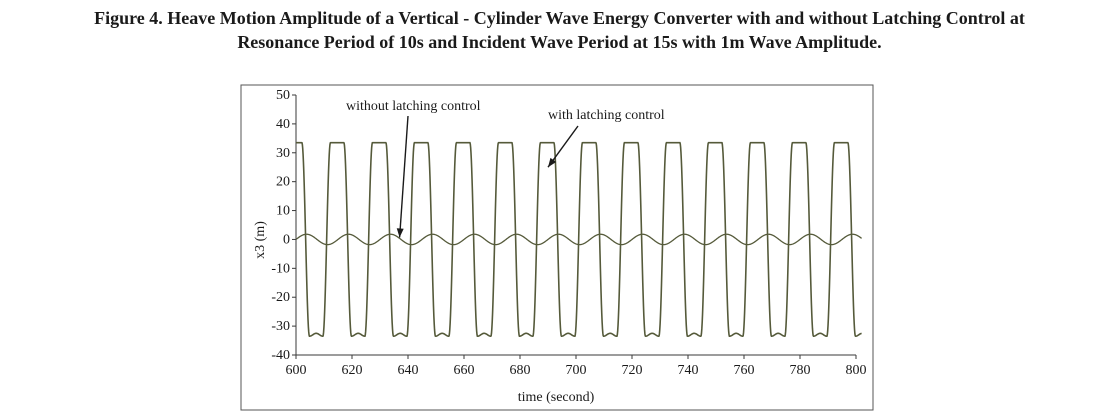 Image resolution: width=1119 pixels, height=415 pixels. I want to click on x-tick-label: 780, so click(800, 370).